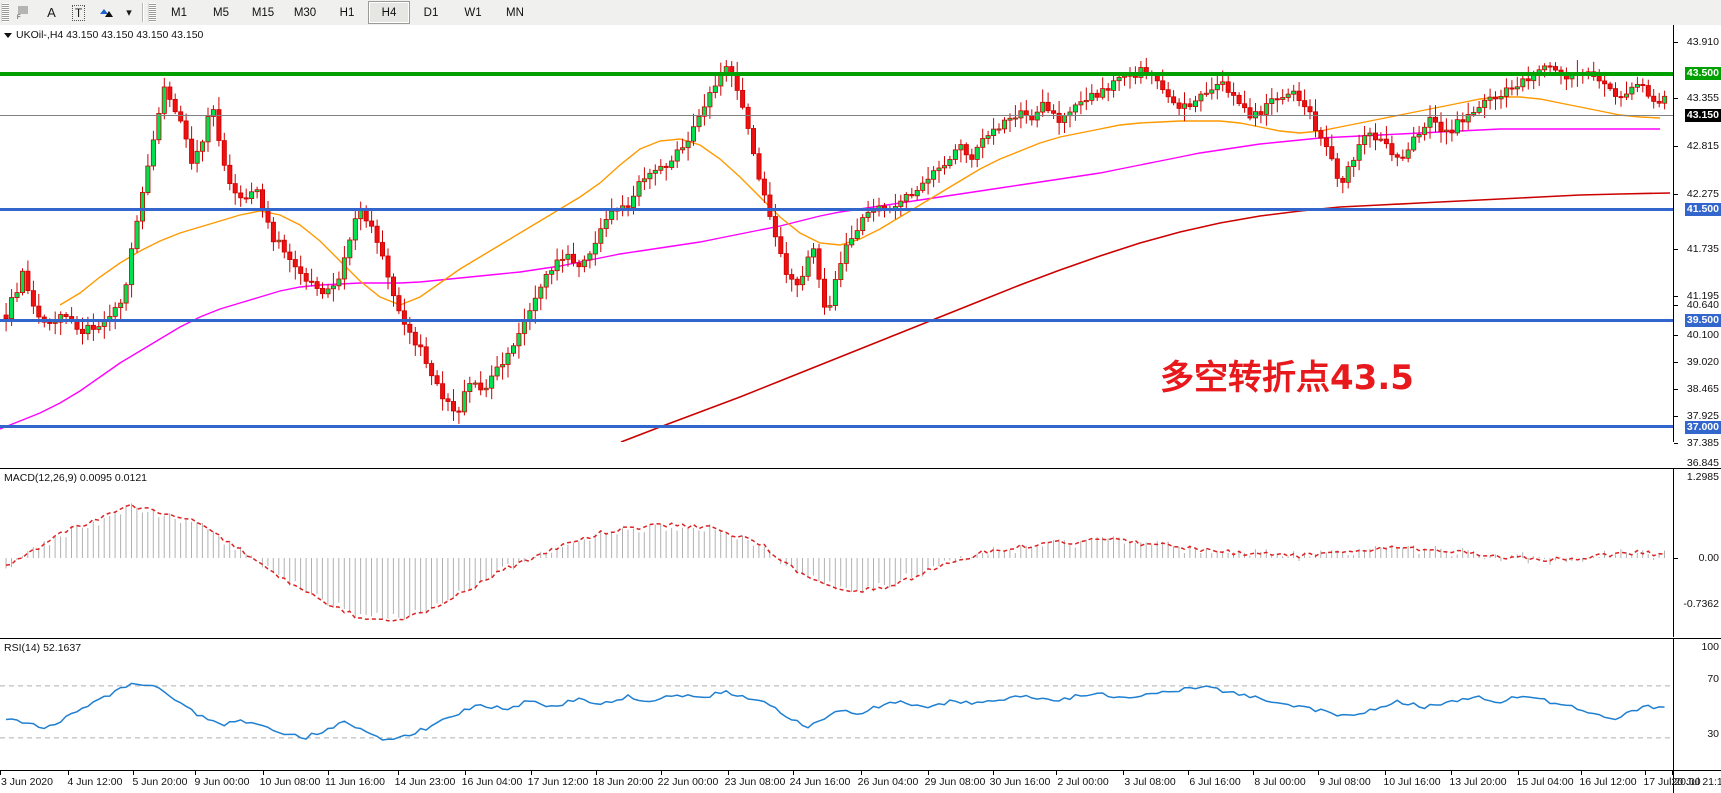 The width and height of the screenshot is (1721, 793). I want to click on time-label: 4 Jun 12:00, so click(95, 782).